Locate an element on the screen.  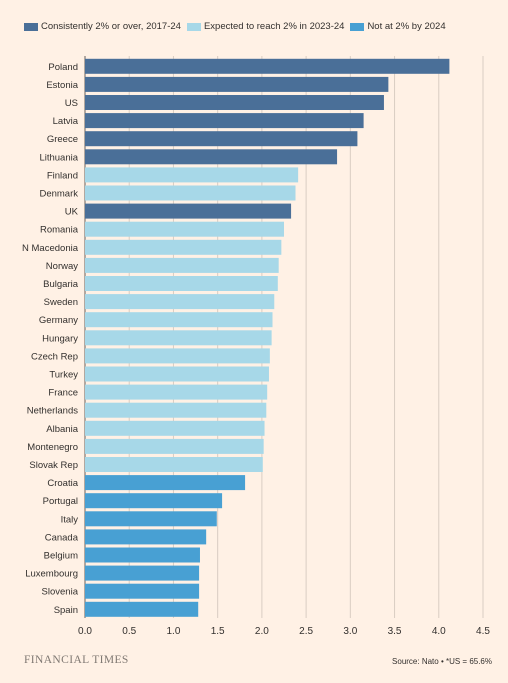
category-label: Norway is located at coordinates (62, 266).